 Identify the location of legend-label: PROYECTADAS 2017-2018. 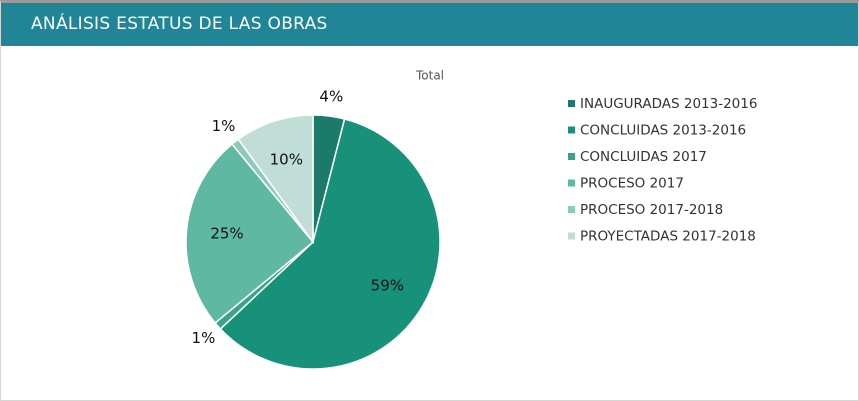
(668, 237).